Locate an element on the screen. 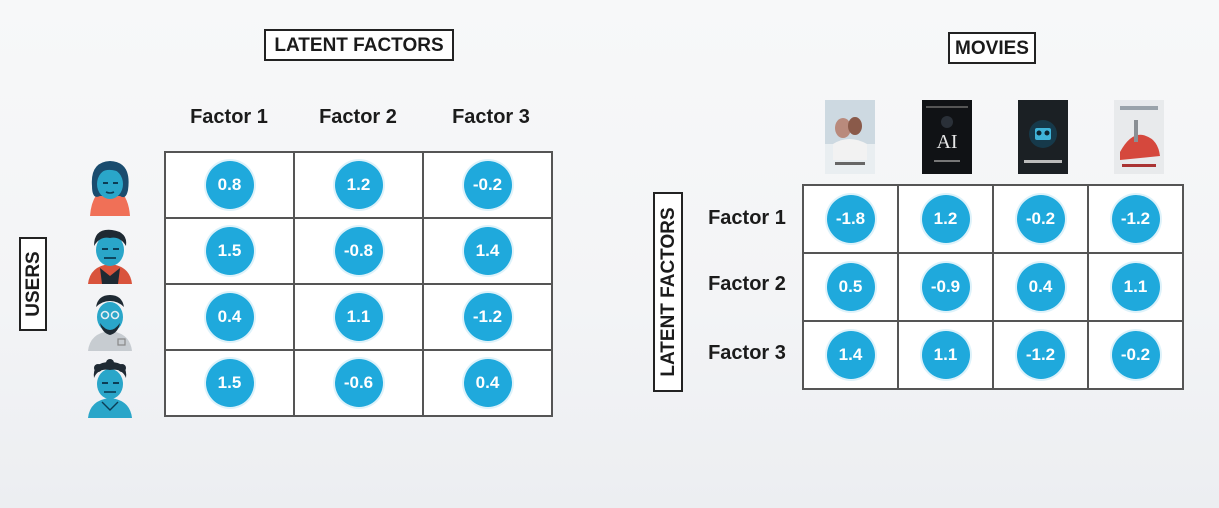 Image resolution: width=1219 pixels, height=508 pixels. table-row: 1.5 -0.6 0.4 is located at coordinates (358, 383).